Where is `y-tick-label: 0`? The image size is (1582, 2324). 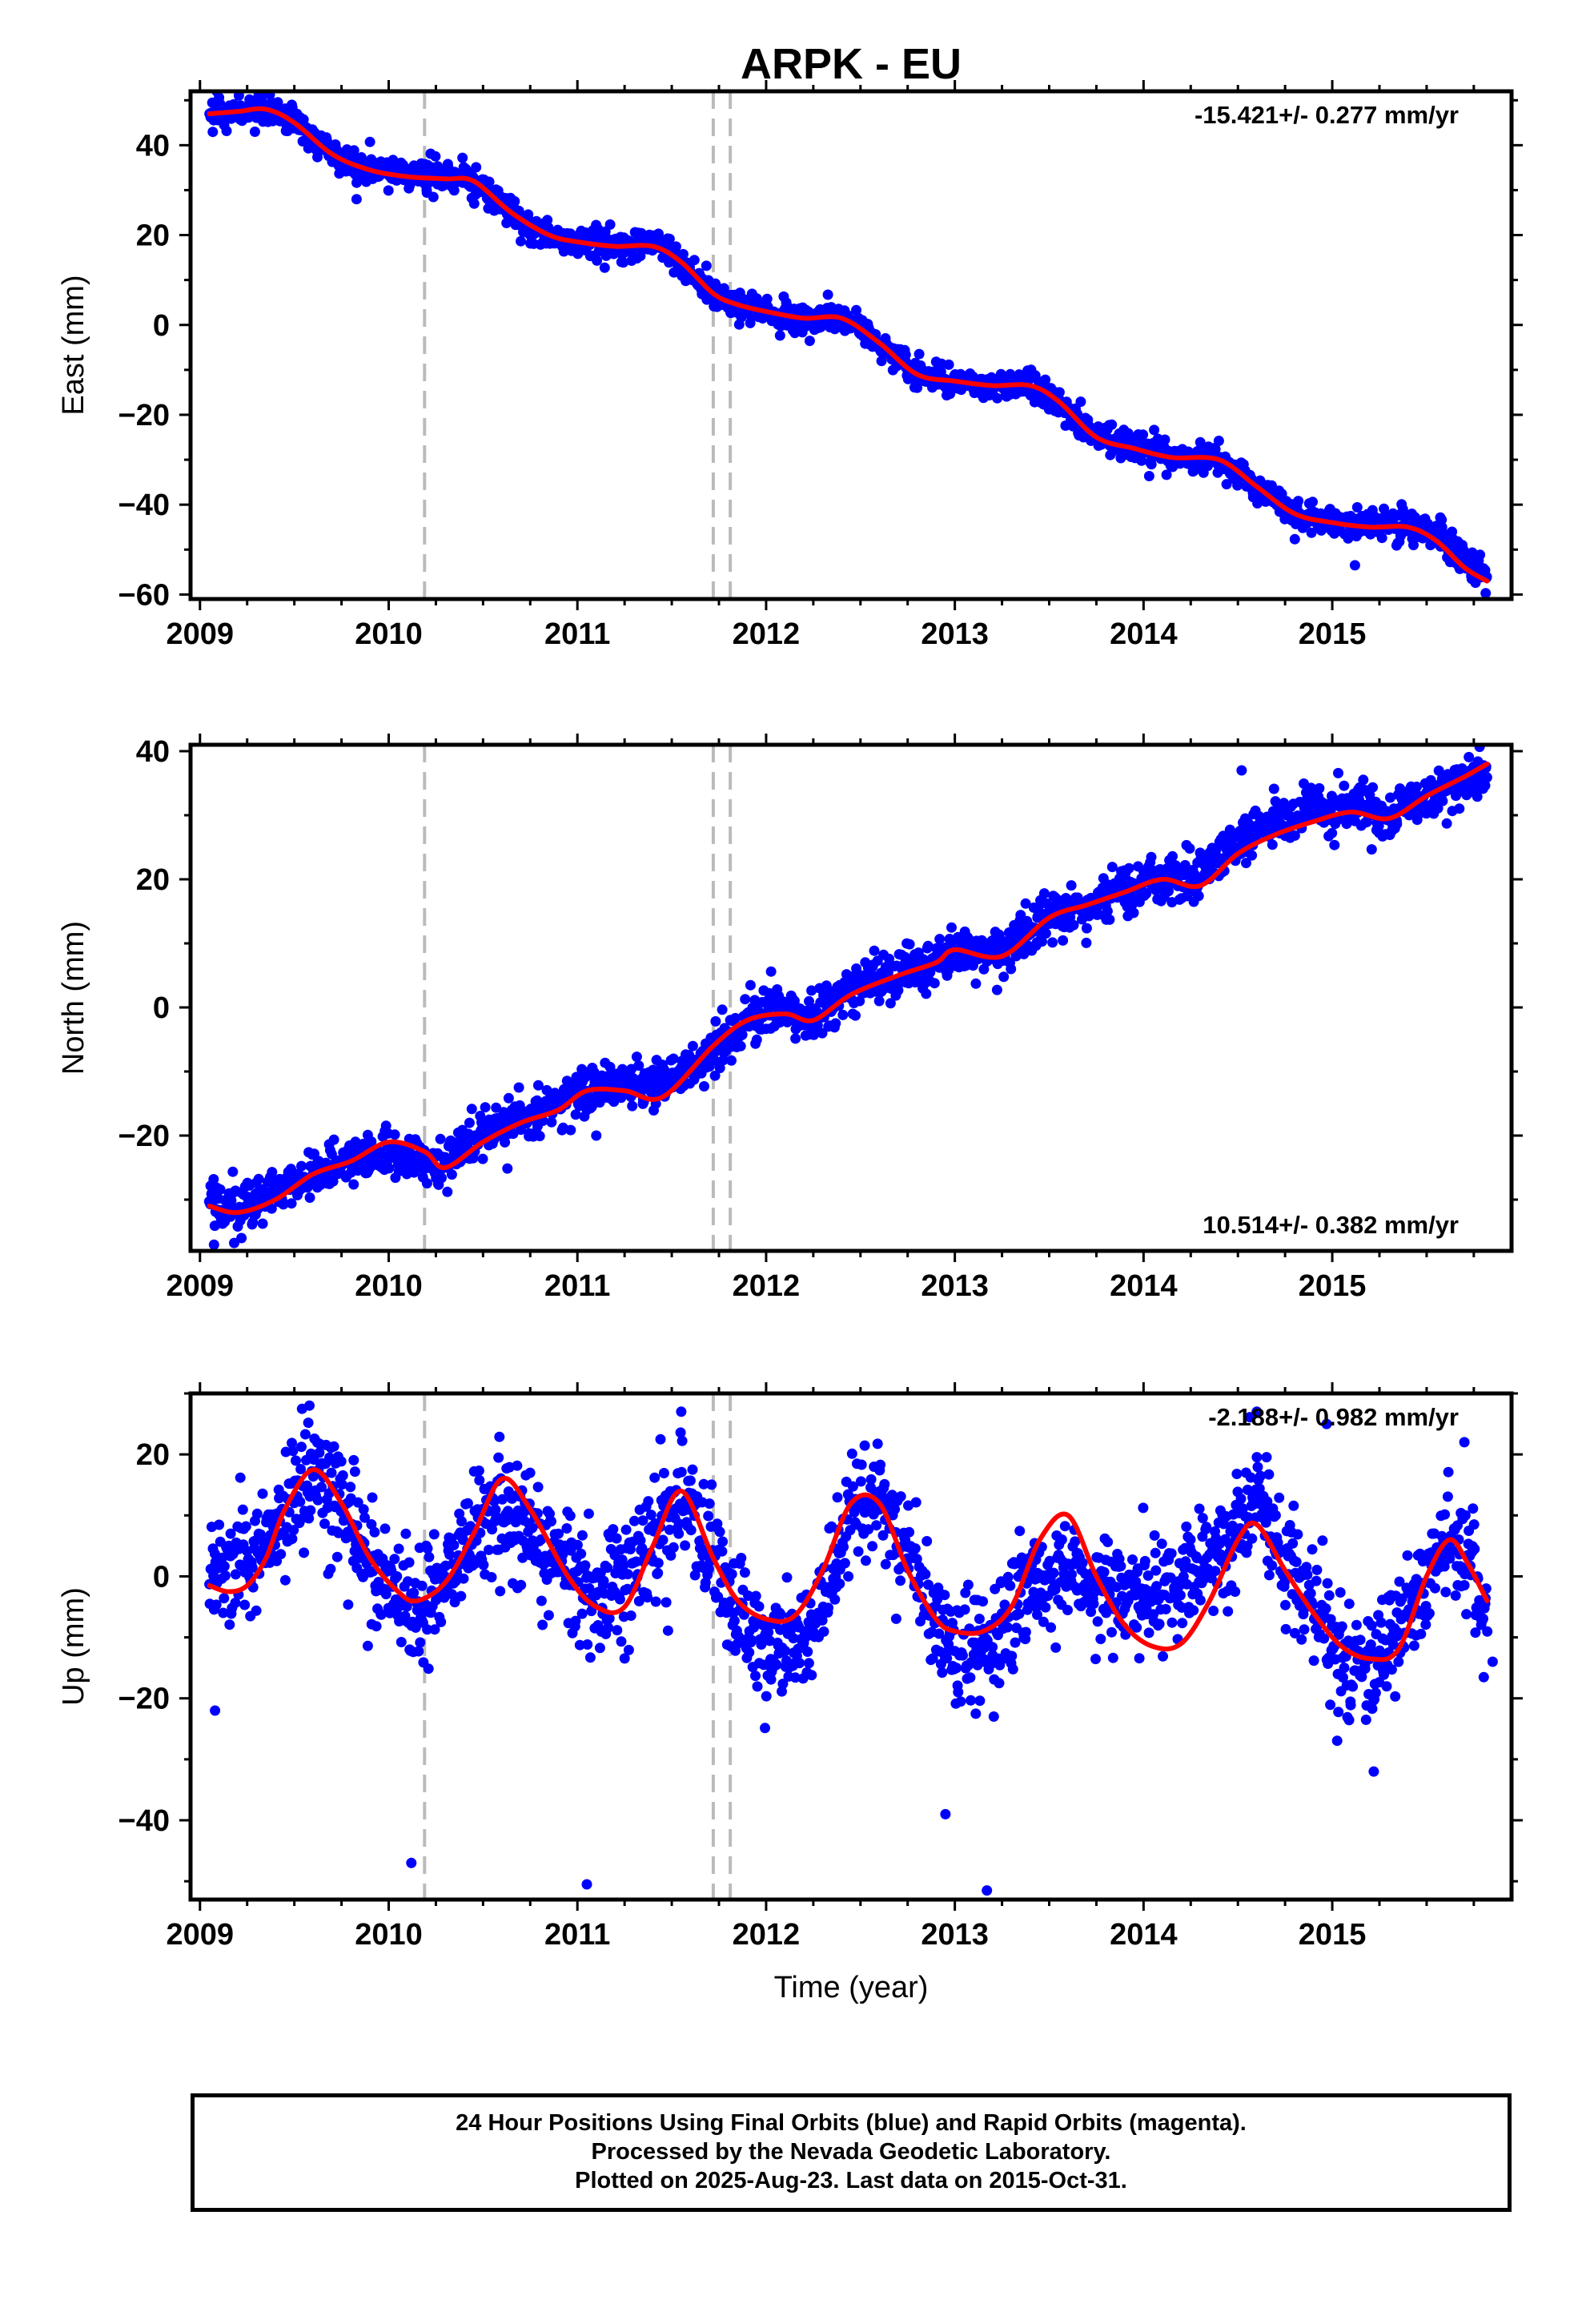
y-tick-label: 0 is located at coordinates (161, 1008).